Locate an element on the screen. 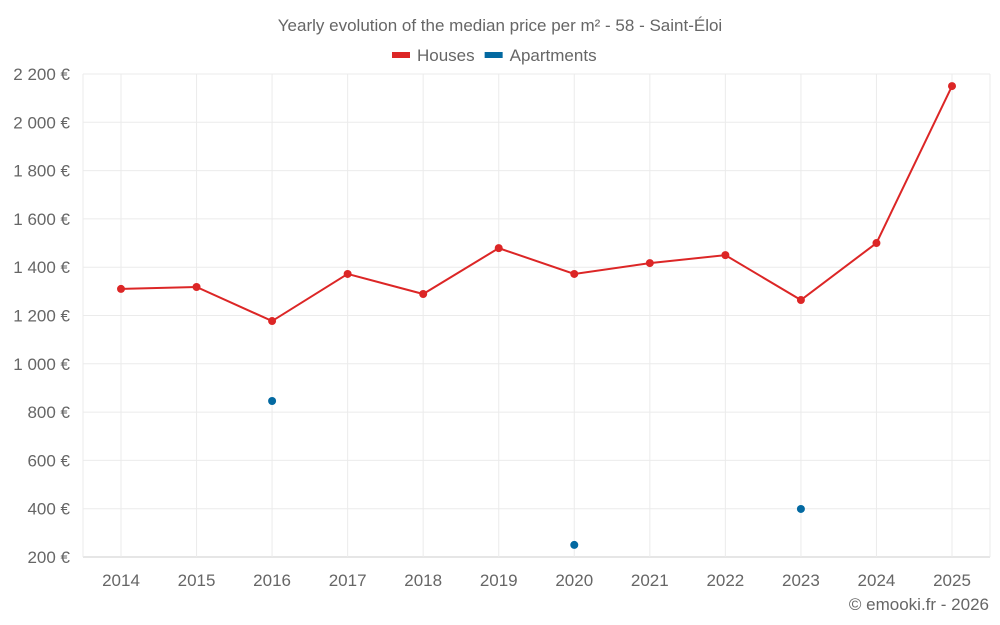 The image size is (1000, 625). credit: © emooki.fr - 2026 is located at coordinates (919, 604).